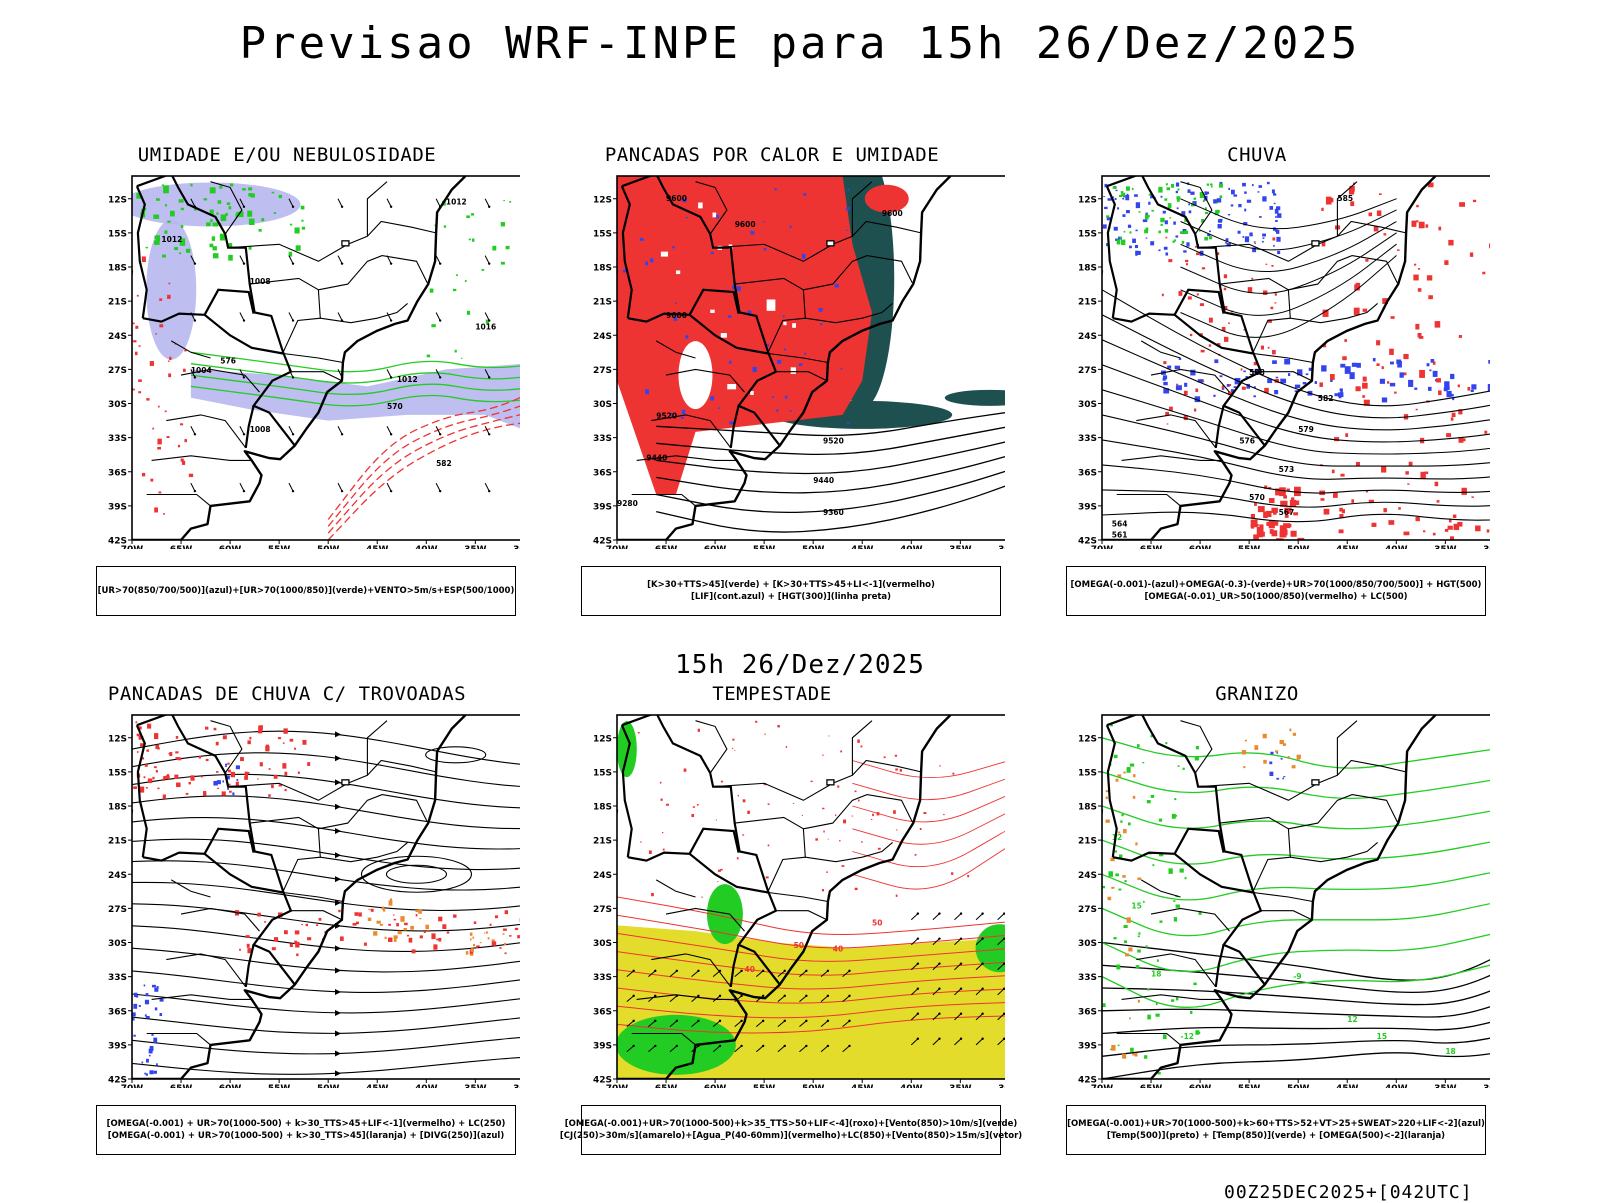 The image size is (1600, 1203). Describe the element at coordinates (1382, 1036) in the screenshot. I see `contour-label: 15` at that location.